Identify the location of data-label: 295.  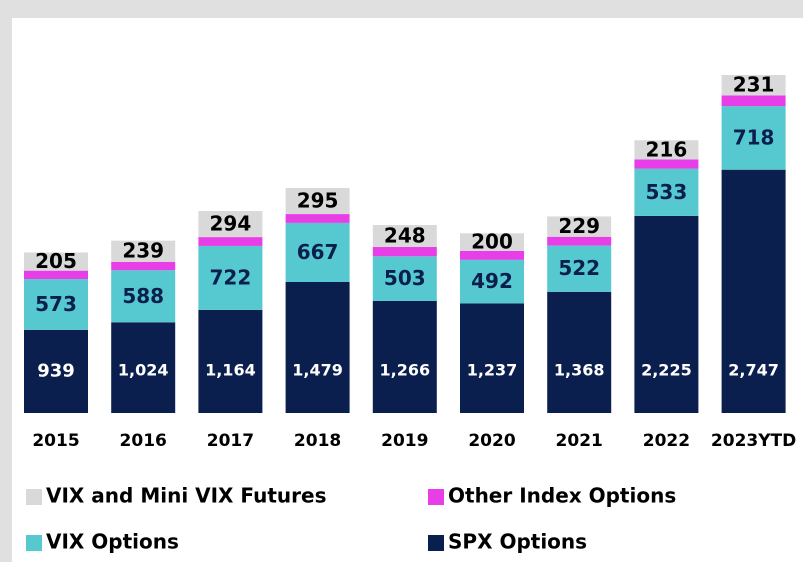
(318, 200).